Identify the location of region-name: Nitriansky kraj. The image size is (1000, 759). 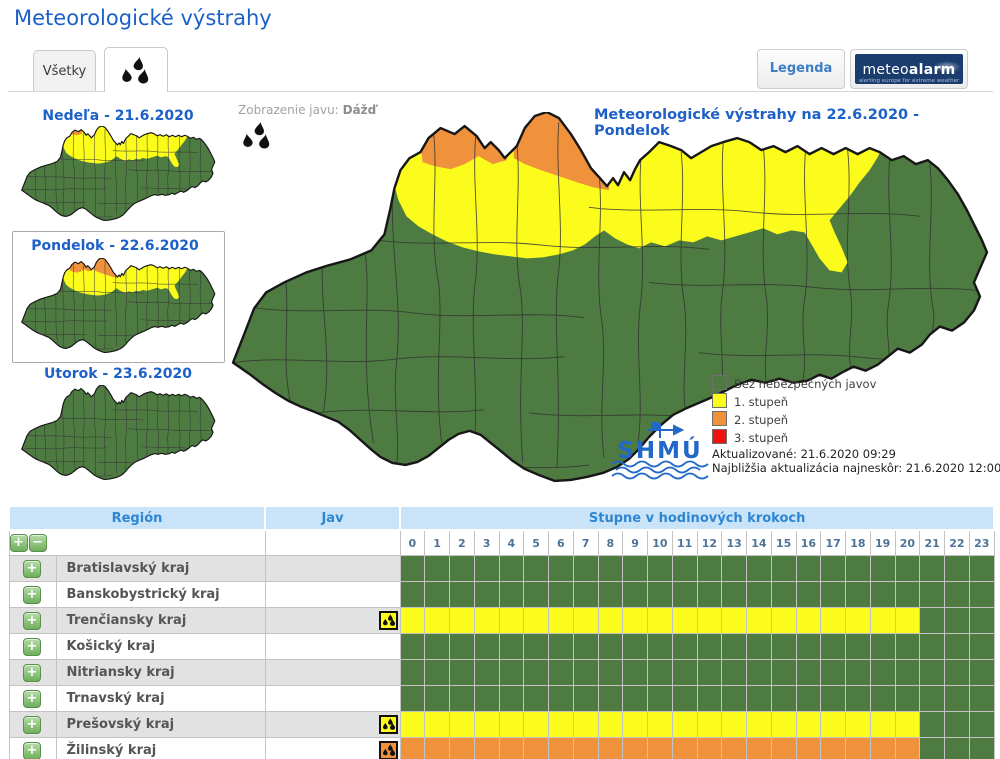
(160, 672).